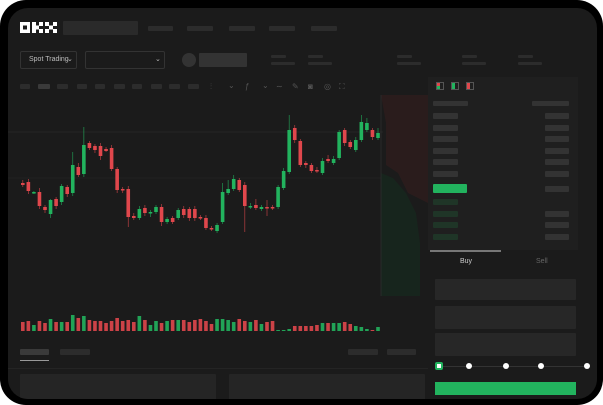  I want to click on fullscreen-icon: ⛶, so click(342, 86).